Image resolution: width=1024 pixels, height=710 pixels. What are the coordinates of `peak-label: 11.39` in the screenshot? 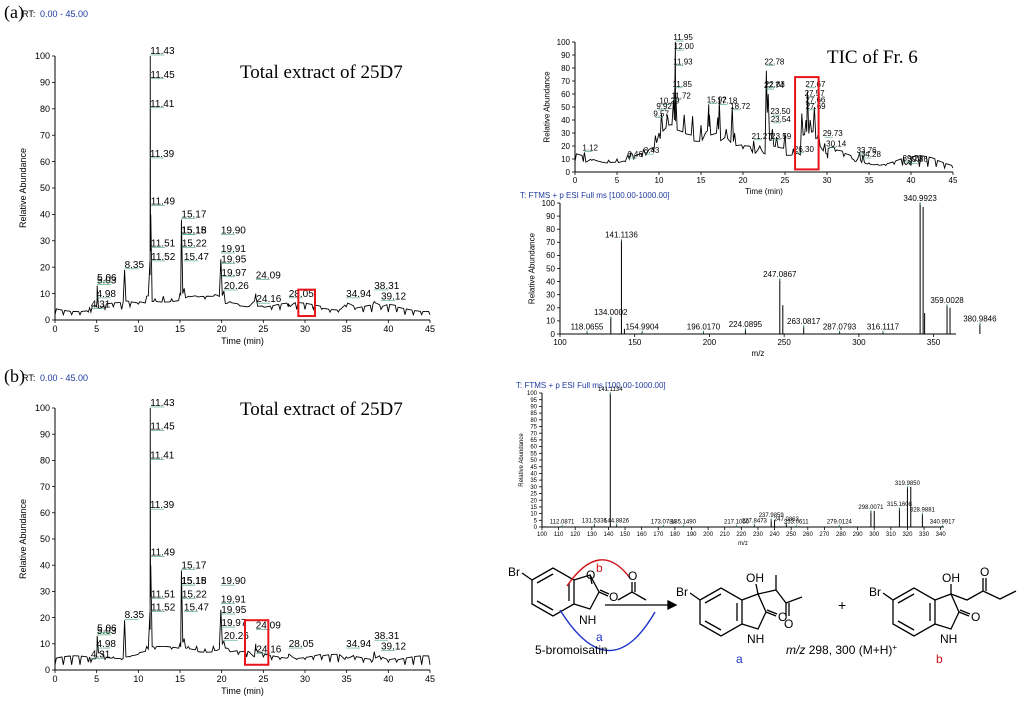 It's located at (162, 505).